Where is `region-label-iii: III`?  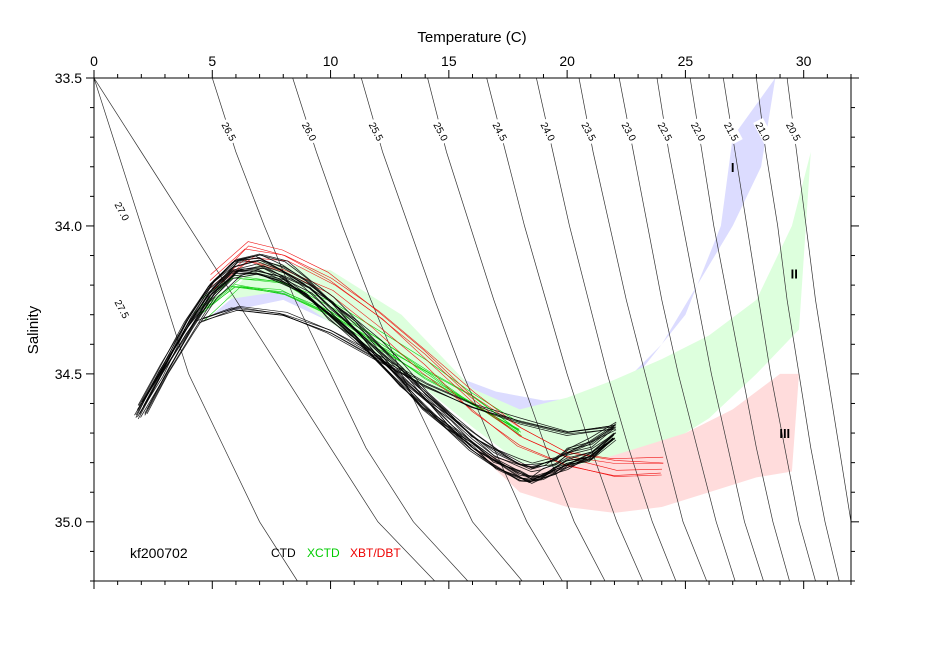
region-label-iii: III is located at coordinates (784, 433).